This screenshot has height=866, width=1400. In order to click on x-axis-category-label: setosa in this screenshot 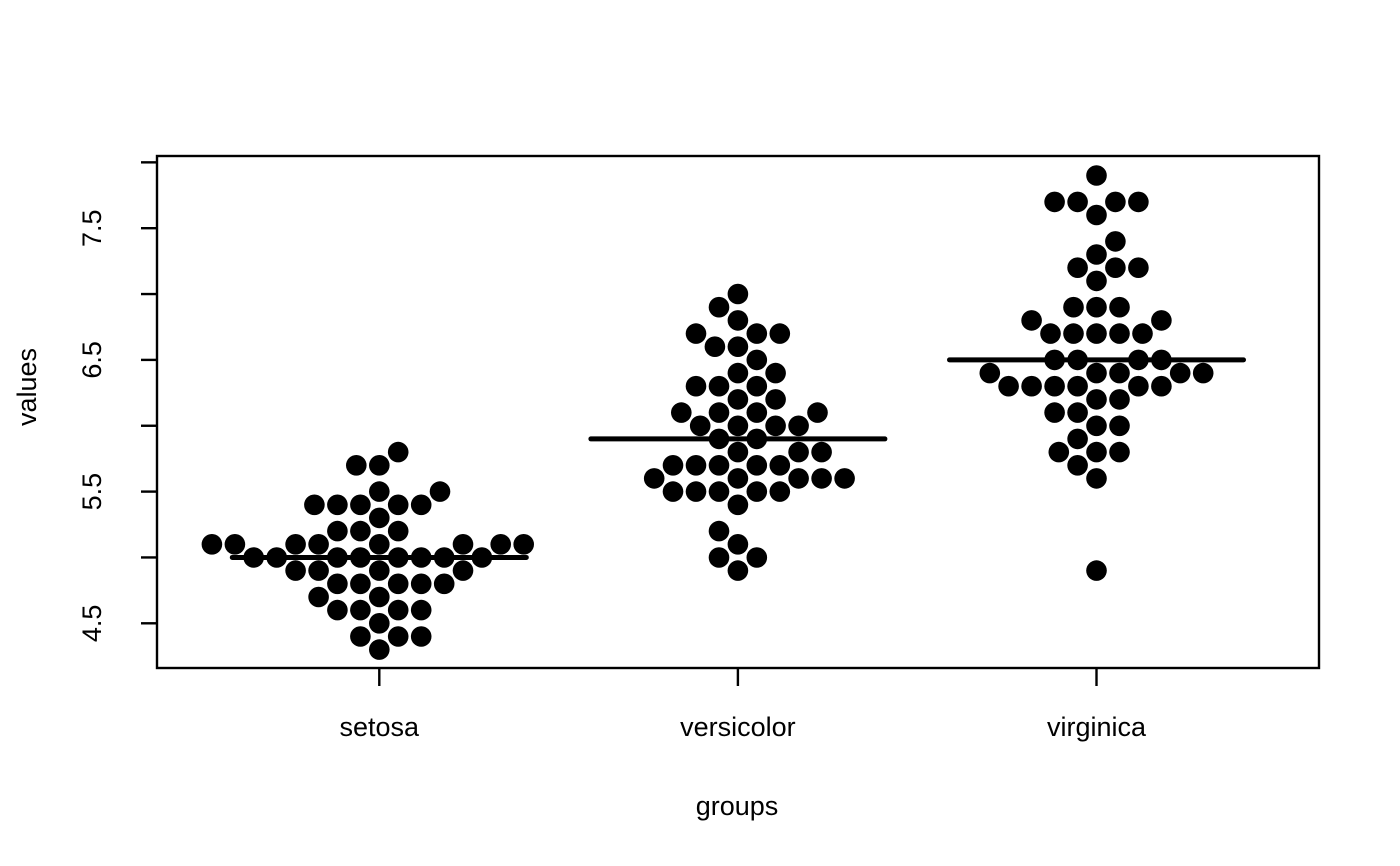, I will do `click(380, 727)`.